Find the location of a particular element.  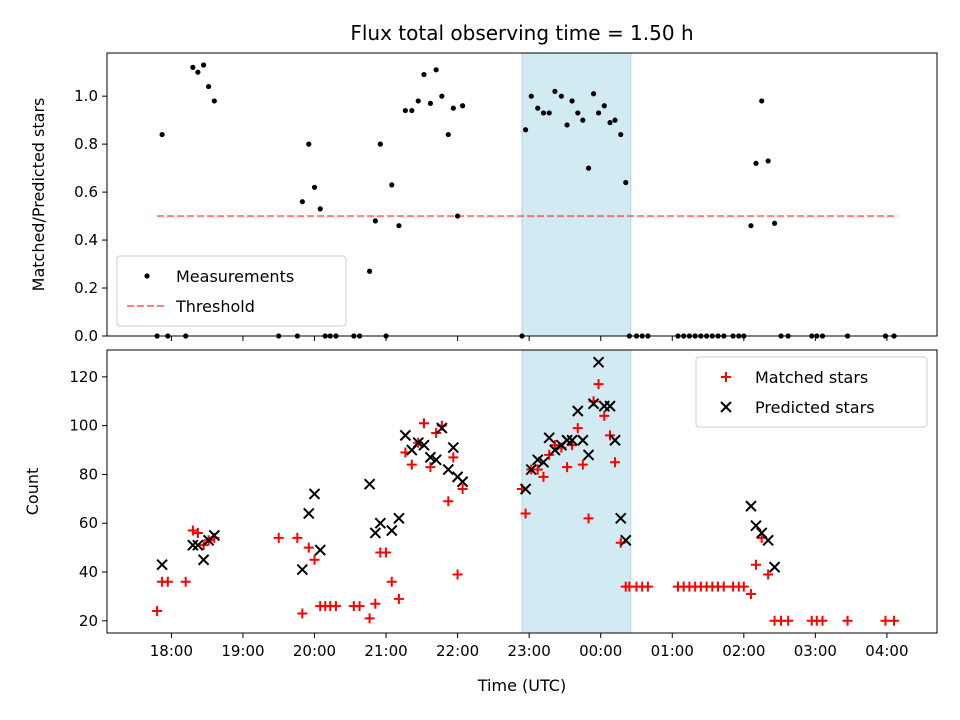

x-tick-label: 02:00 is located at coordinates (743, 651).